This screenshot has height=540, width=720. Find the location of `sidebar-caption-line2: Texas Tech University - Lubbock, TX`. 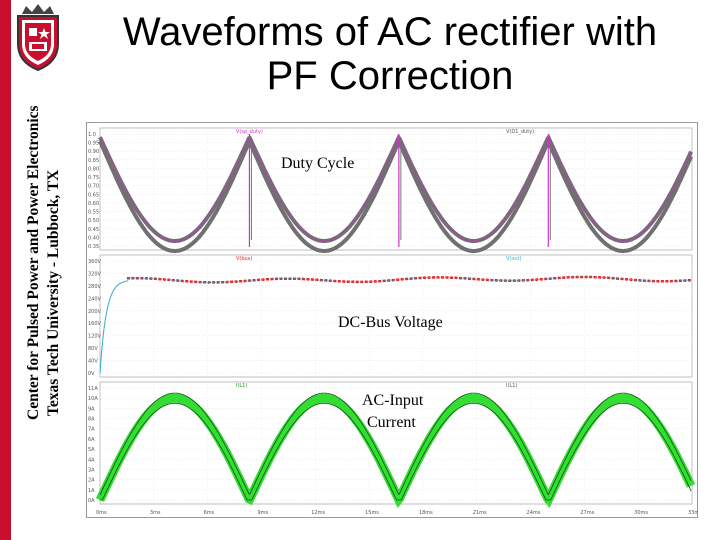

sidebar-caption-line2: Texas Tech University - Lubbock, TX is located at coordinates (53, 292).